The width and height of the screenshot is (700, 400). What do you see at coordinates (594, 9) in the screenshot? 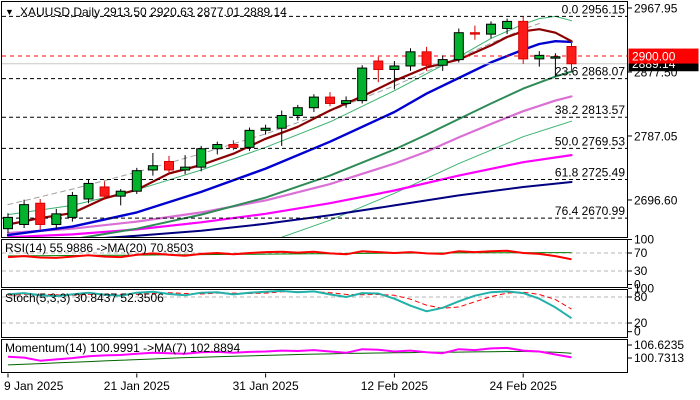
I see `fib-label-0: 0.0 2956.15` at bounding box center [594, 9].